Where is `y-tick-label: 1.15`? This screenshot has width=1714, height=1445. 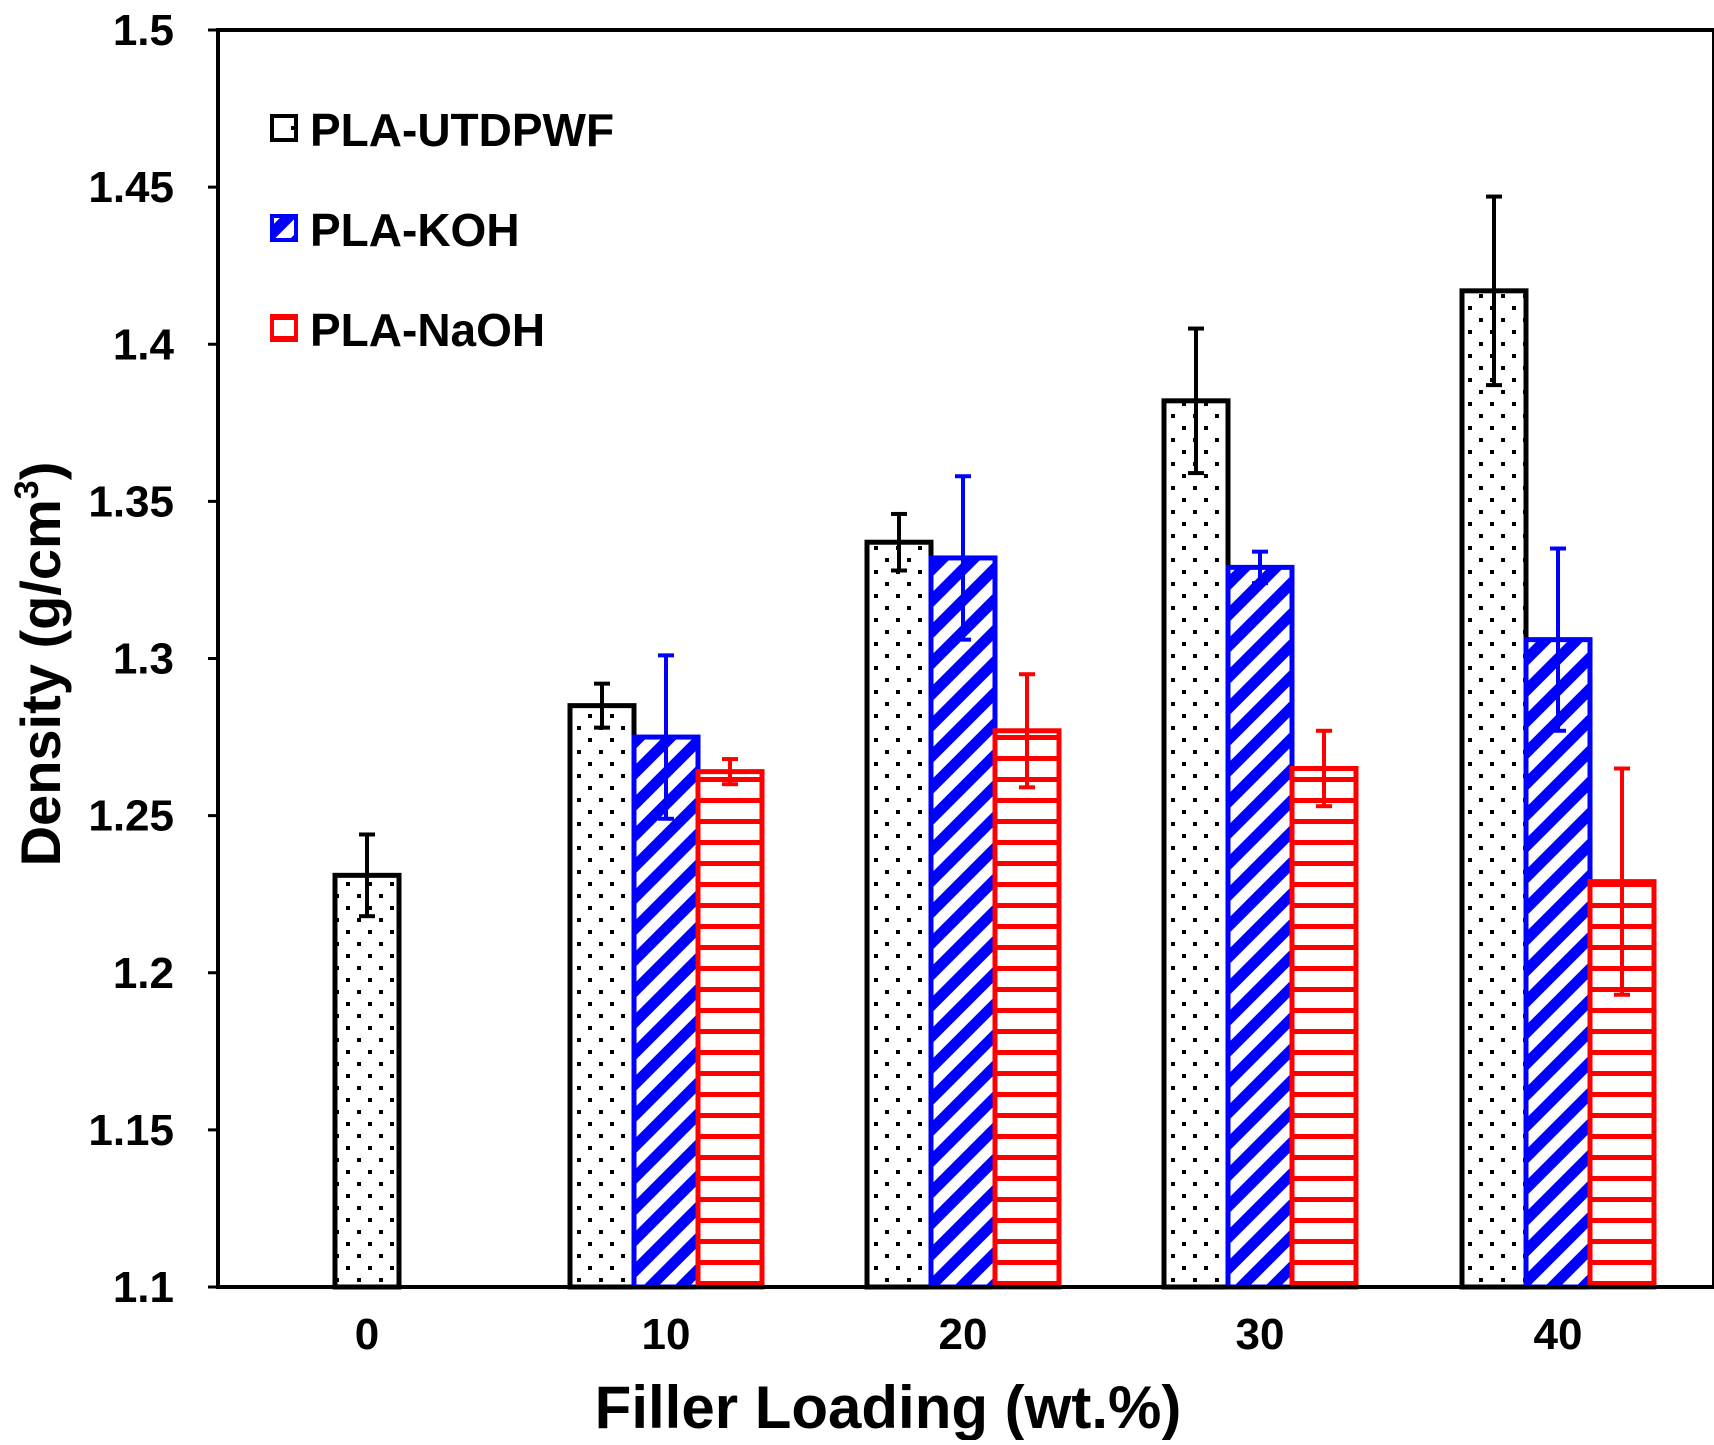 y-tick-label: 1.15 is located at coordinates (131, 1130).